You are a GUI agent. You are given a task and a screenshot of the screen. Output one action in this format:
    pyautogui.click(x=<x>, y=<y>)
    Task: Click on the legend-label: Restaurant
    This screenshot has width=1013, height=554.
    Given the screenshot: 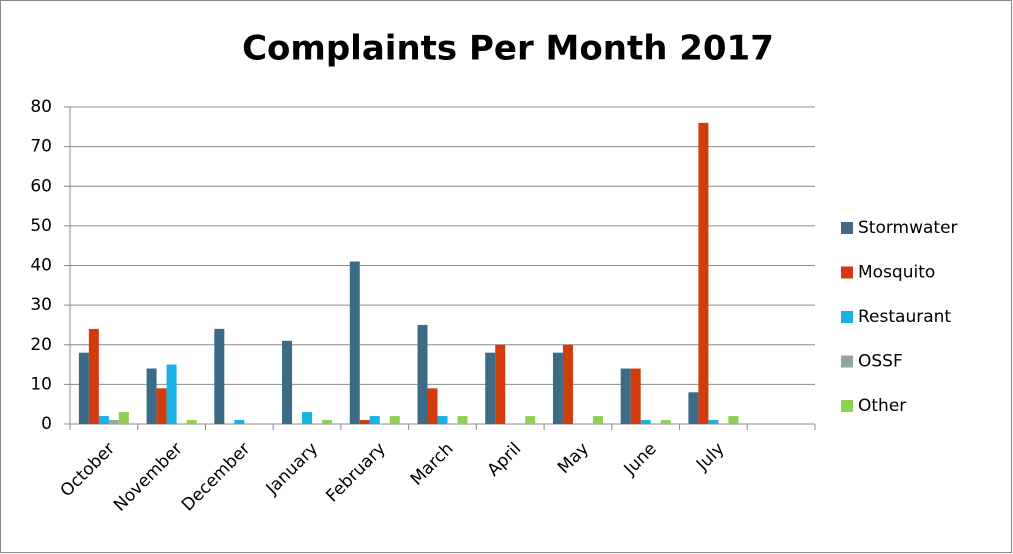 What is the action you would take?
    pyautogui.click(x=904, y=317)
    